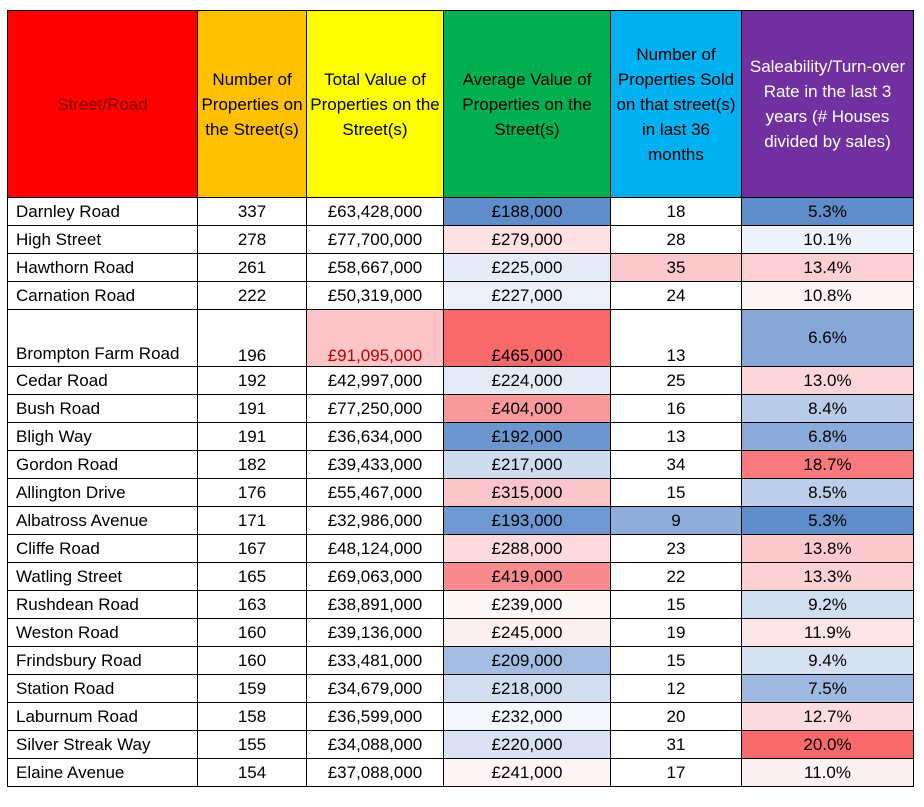  Describe the element at coordinates (102, 464) in the screenshot. I see `cell-street: Gordon Road` at that location.